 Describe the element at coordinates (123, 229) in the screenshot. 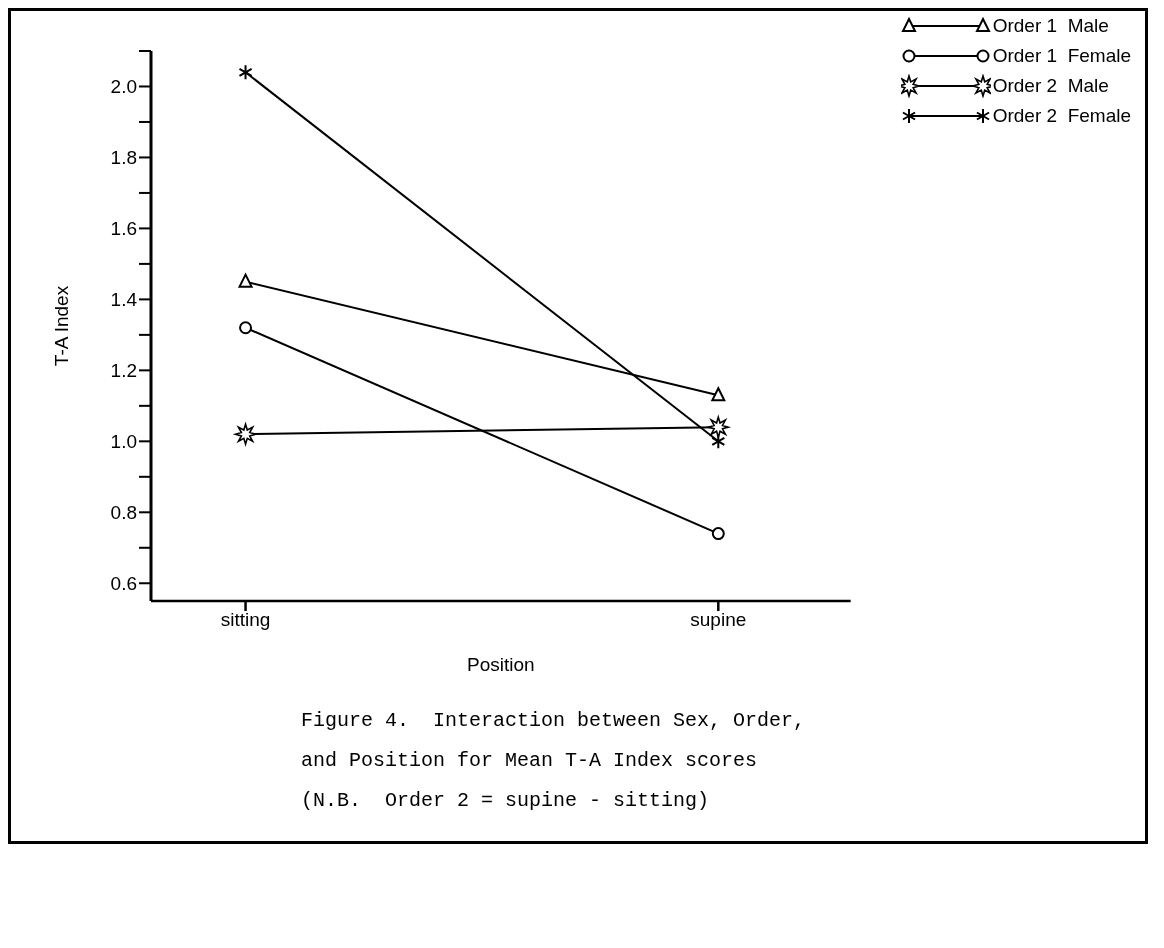

I see `y-tick-label: 1.6` at that location.